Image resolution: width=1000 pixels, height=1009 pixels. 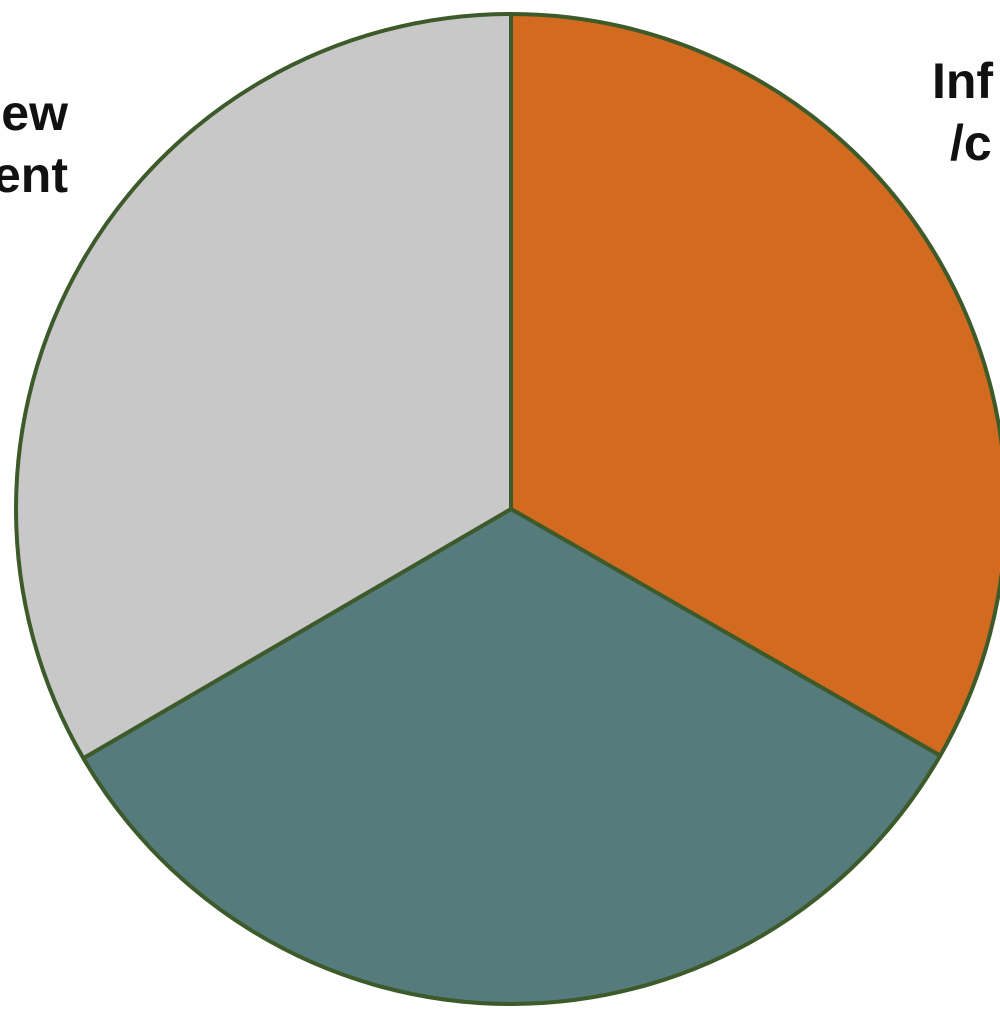 What do you see at coordinates (971, 143) in the screenshot?
I see `slice-label-1-line-2: /c` at bounding box center [971, 143].